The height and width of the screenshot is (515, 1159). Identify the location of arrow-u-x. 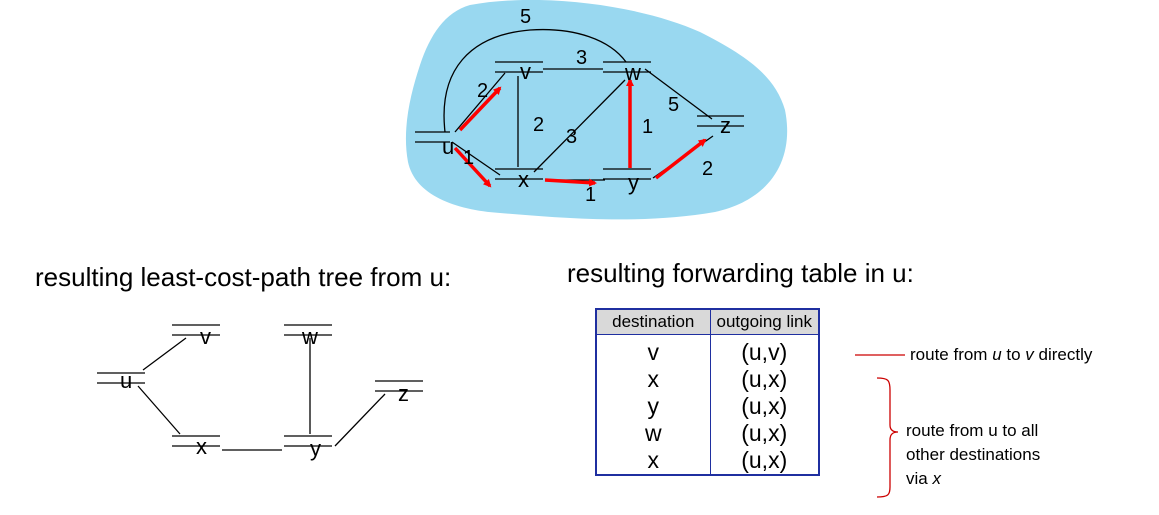
(472, 167).